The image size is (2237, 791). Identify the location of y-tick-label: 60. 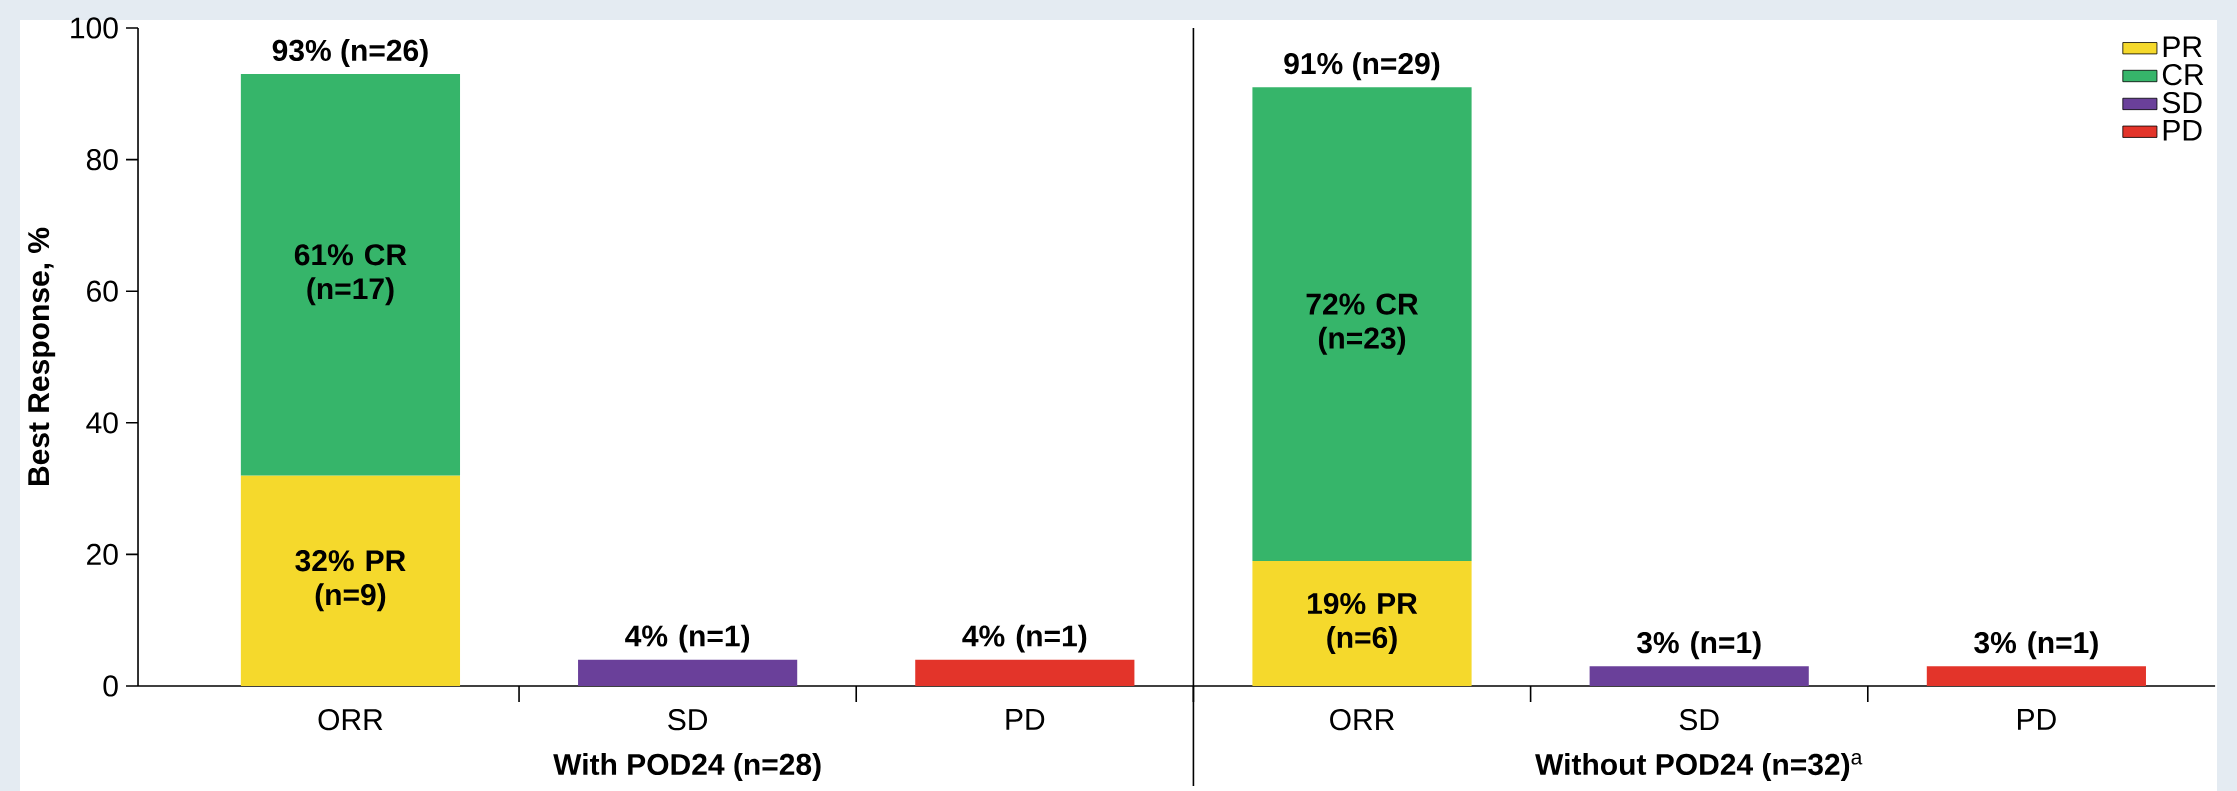
(102, 291).